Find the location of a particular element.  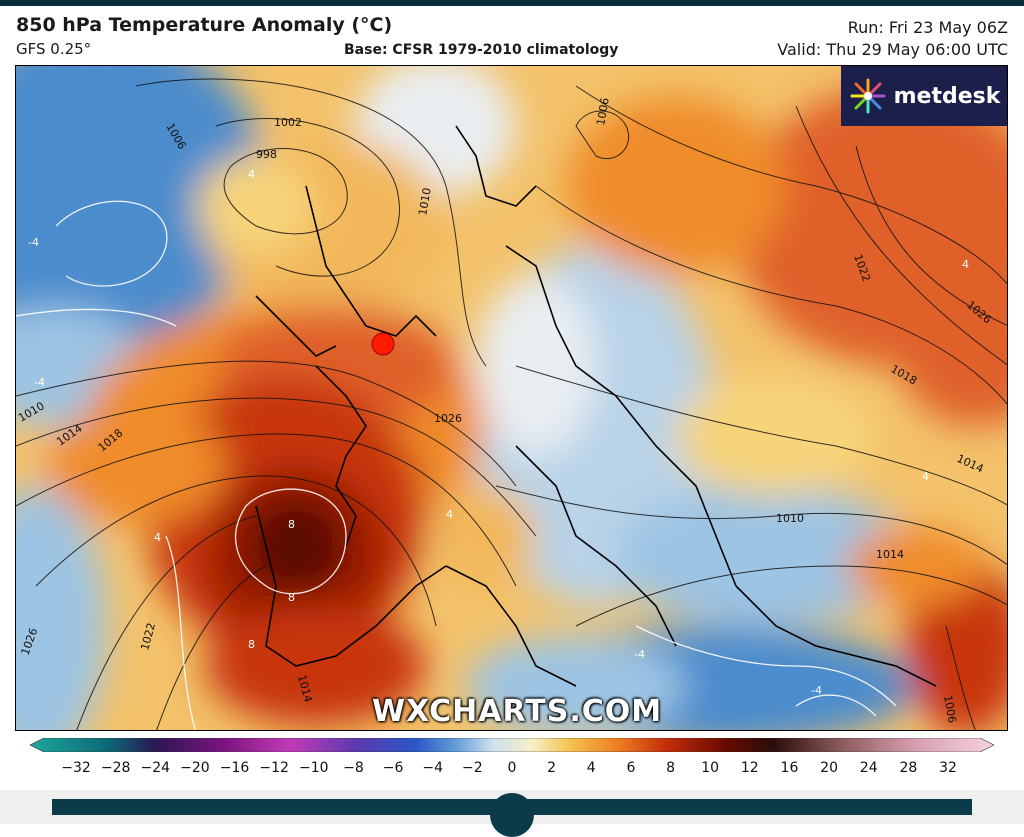

colorbar-tick-label: −2 is located at coordinates (472, 768).